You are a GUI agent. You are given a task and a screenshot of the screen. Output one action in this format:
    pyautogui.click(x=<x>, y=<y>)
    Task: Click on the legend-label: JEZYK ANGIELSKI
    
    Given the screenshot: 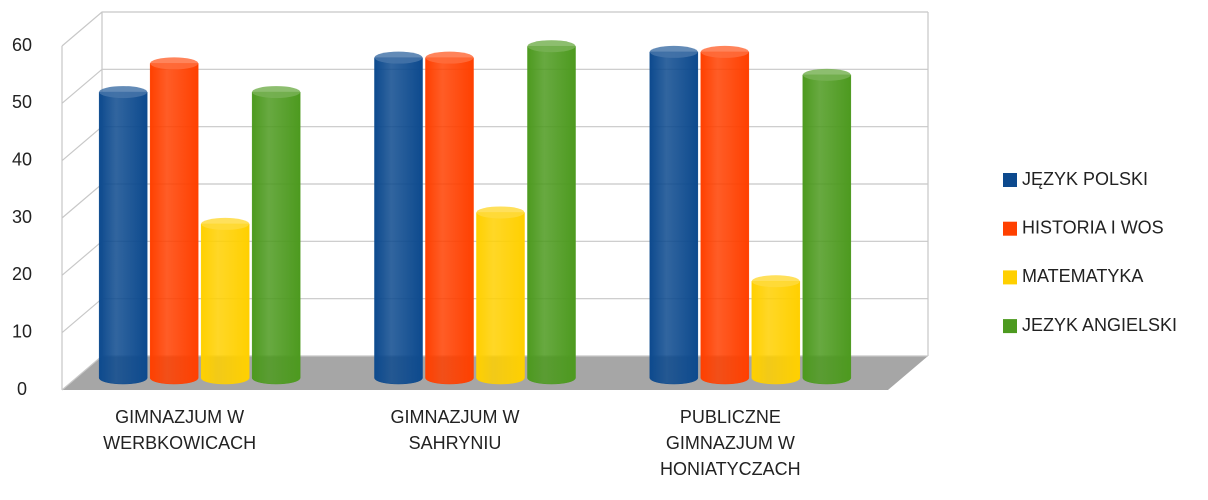 What is the action you would take?
    pyautogui.click(x=1099, y=325)
    